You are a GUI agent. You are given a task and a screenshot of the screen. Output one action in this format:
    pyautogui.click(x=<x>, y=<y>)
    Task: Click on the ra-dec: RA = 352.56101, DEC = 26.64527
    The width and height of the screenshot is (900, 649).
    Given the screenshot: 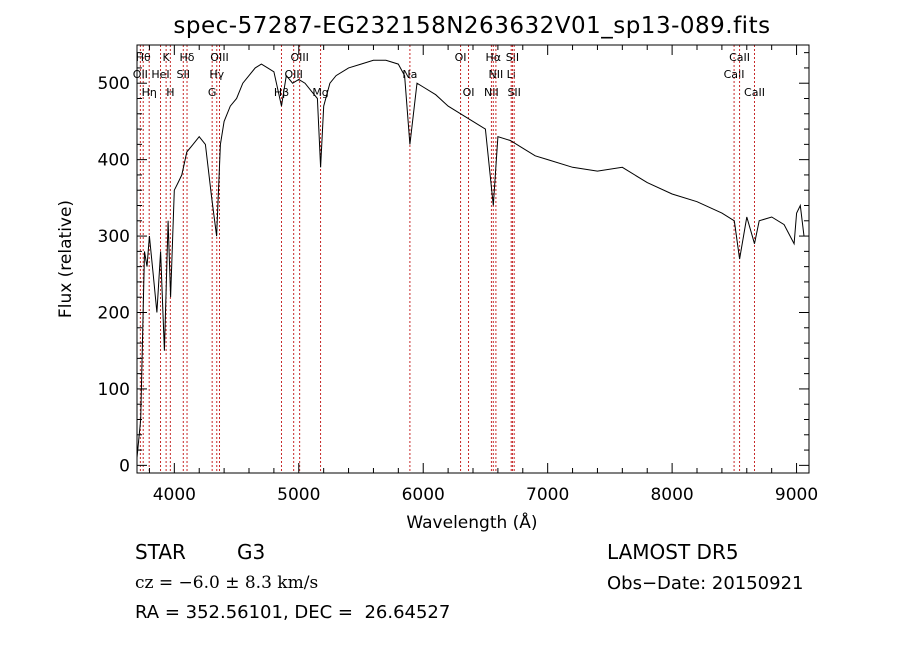 What is the action you would take?
    pyautogui.click(x=293, y=612)
    